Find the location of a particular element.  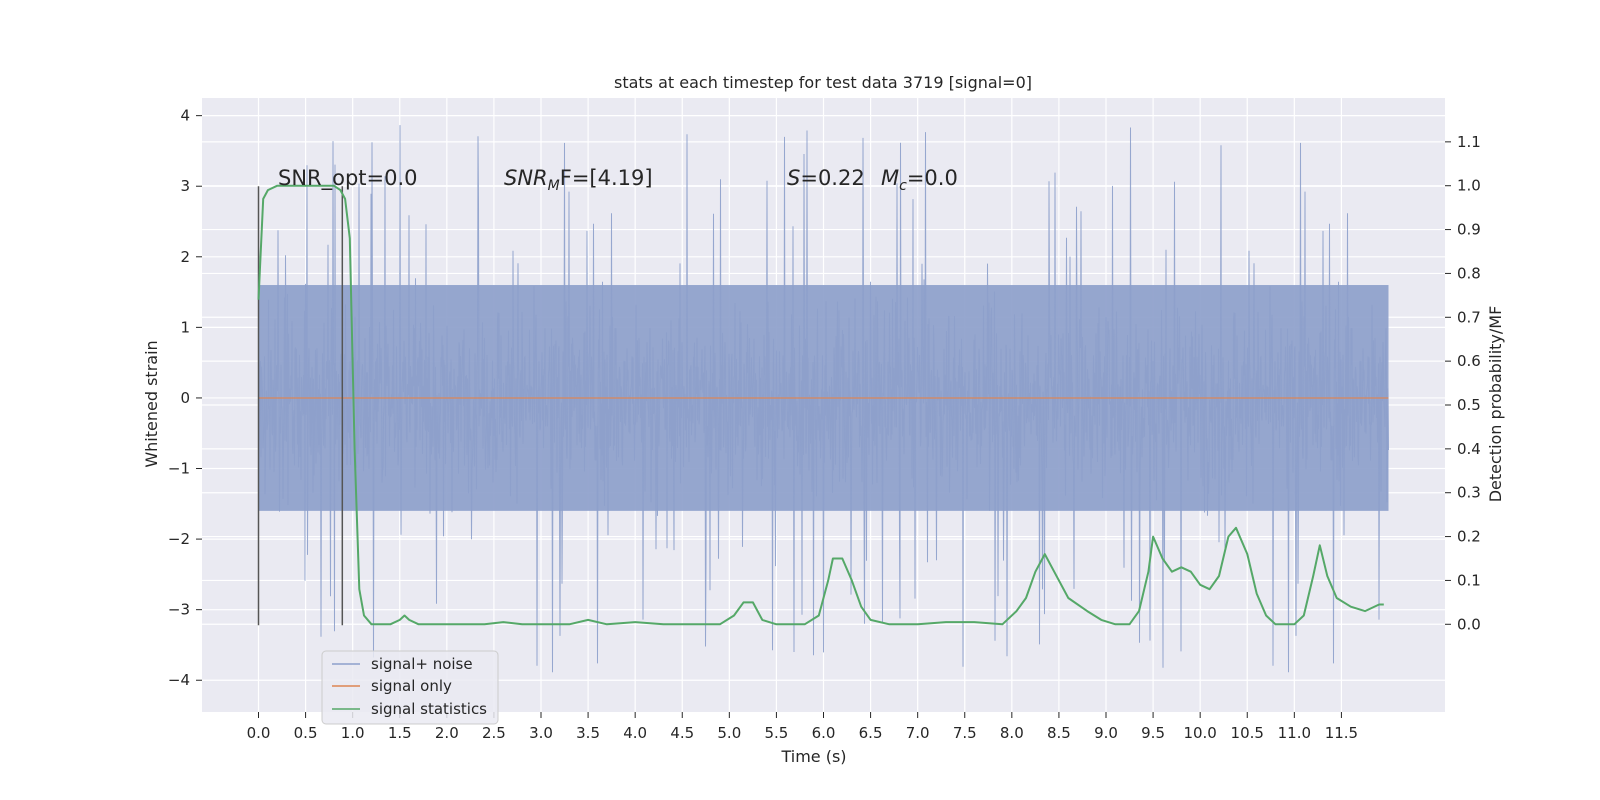

y2-tick-label: 0.2 is located at coordinates (1469, 537).